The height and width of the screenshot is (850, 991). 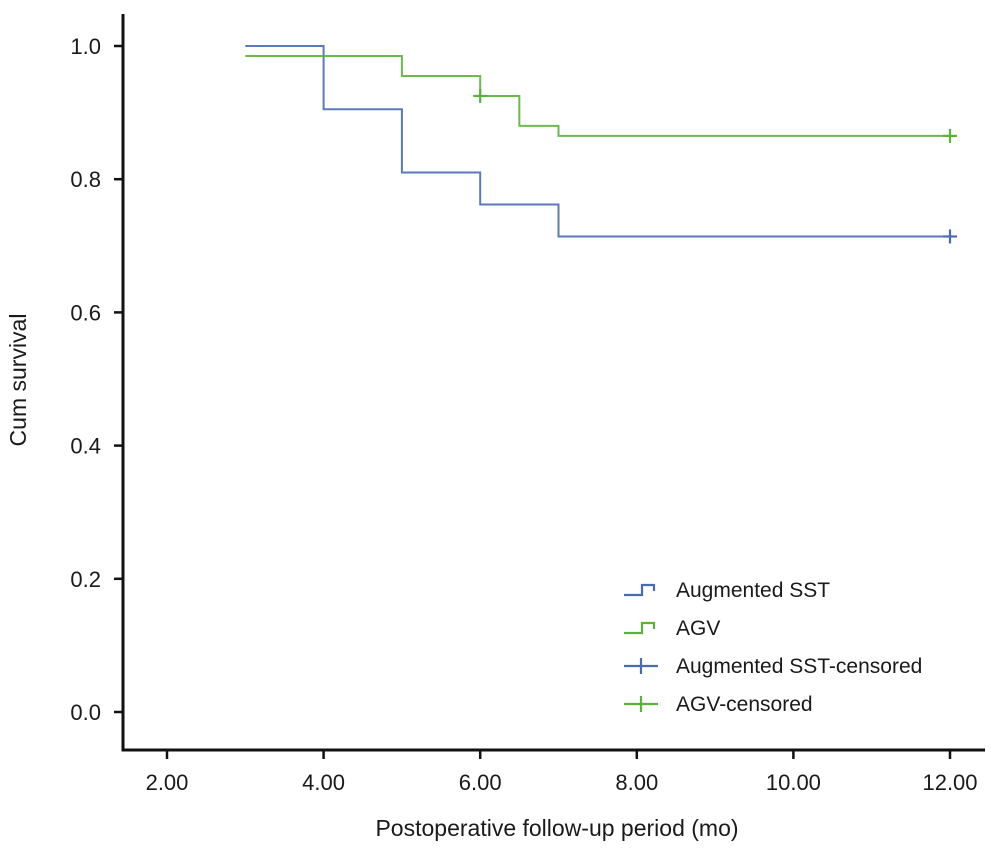 I want to click on y-tick-label: 0.8, so click(x=85, y=179).